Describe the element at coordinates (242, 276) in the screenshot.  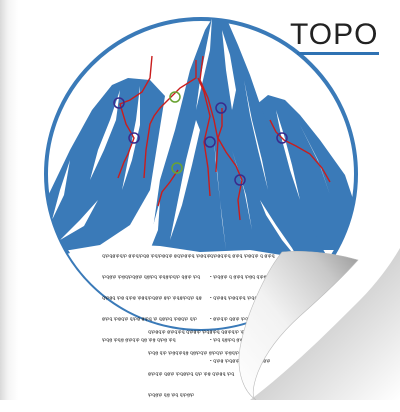
I see `text-line: • ꝕꝗꞡꝕ ꝗ ꞡꝕꝗ ꝕꞡꝗ ꝗꝕꞡꝗꝕ` at that location.